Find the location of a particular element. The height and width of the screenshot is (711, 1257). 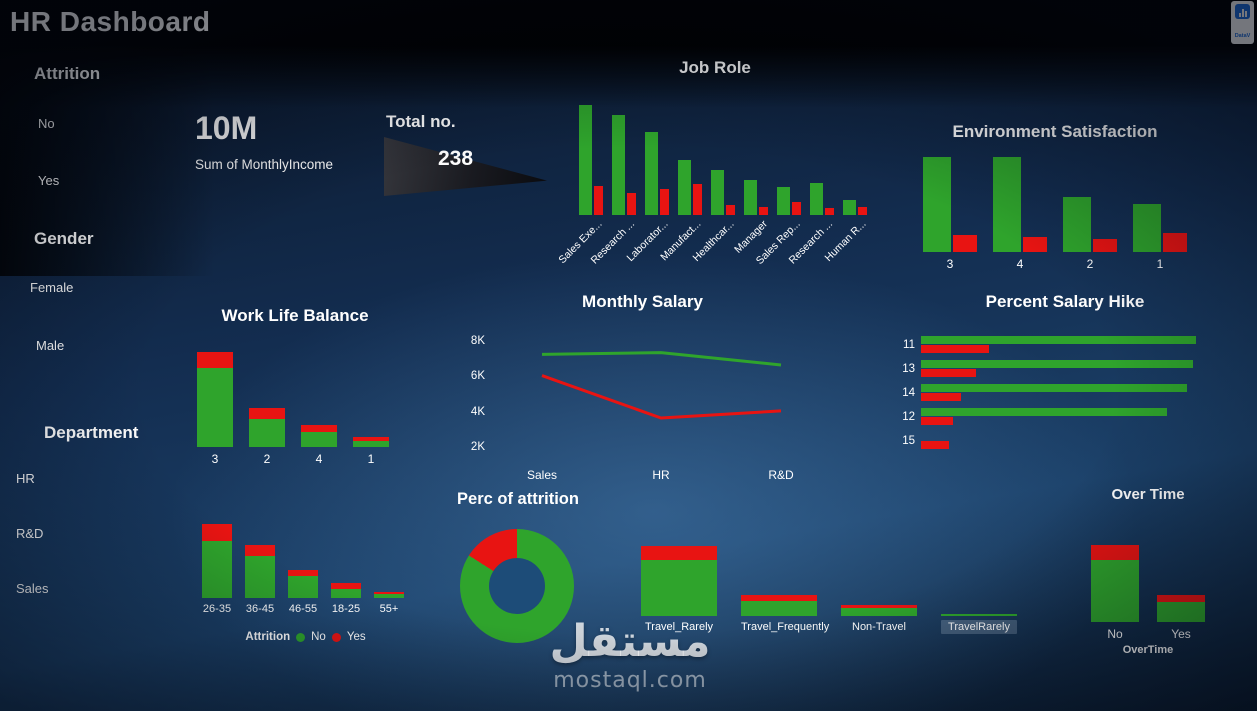

monthly-salary-chart: Monthly Salary 8K 6K 4K 2K Sales HR R&D is located at coordinates (642, 387).